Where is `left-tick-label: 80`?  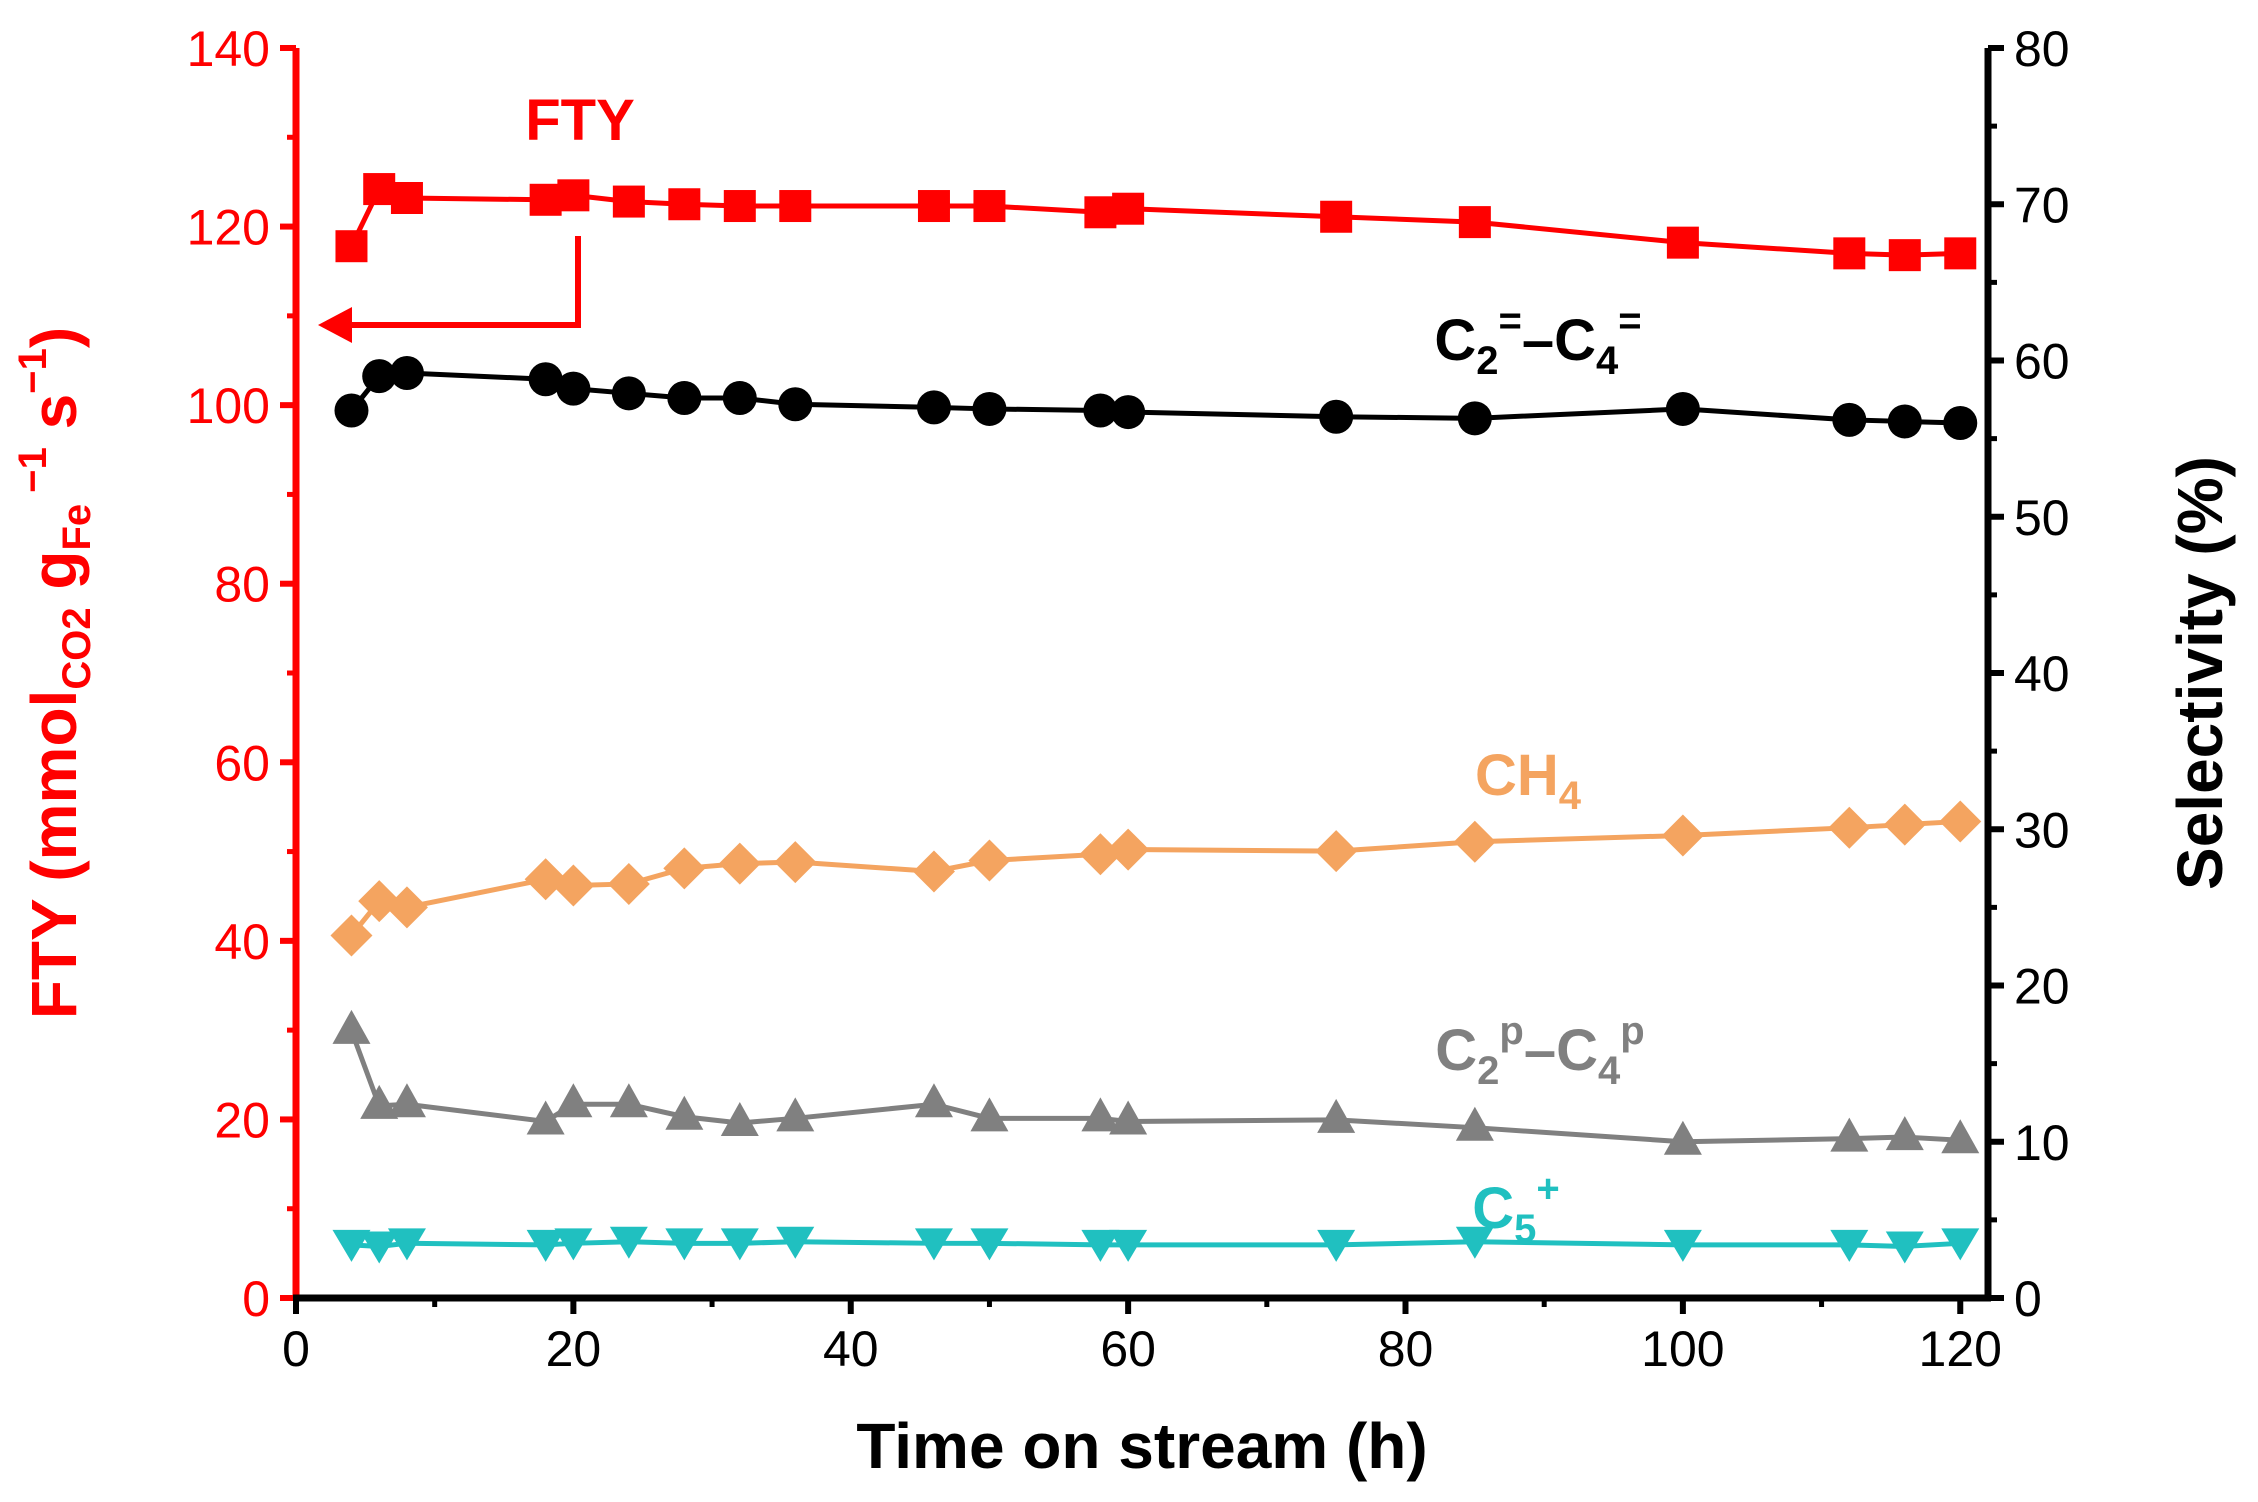
left-tick-label: 80 is located at coordinates (242, 585).